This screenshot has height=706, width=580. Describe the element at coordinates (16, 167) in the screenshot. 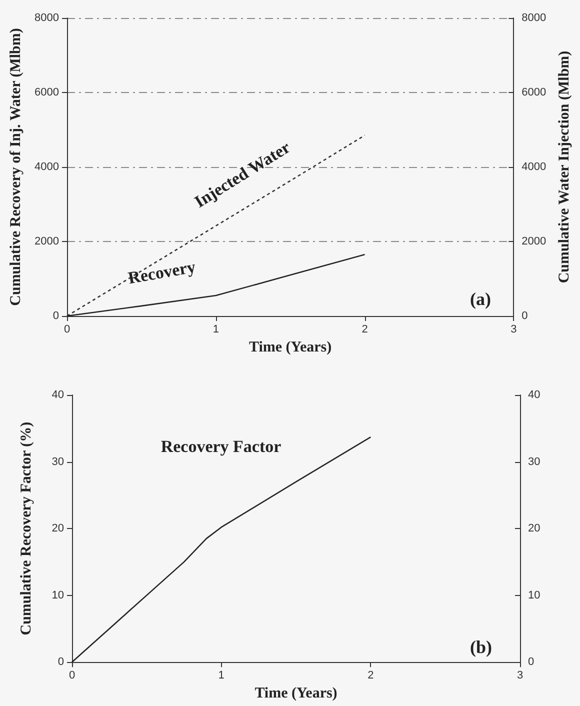

I see `y-axis-title: Cumulative Recovery of Inj. Water (Mlbm)` at that location.